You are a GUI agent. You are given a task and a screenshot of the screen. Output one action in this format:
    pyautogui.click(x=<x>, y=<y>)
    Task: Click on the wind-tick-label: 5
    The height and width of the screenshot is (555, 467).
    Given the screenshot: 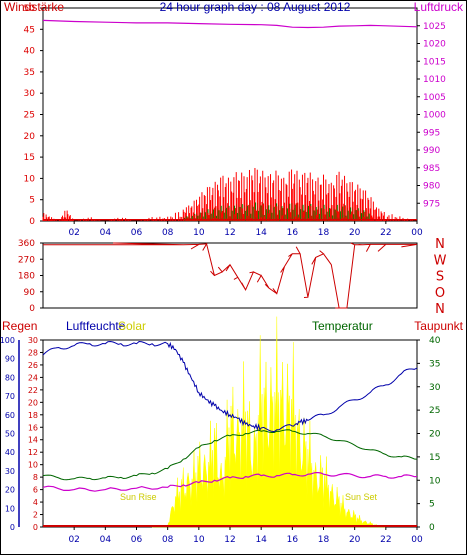 What is the action you would take?
    pyautogui.click(x=32, y=201)
    